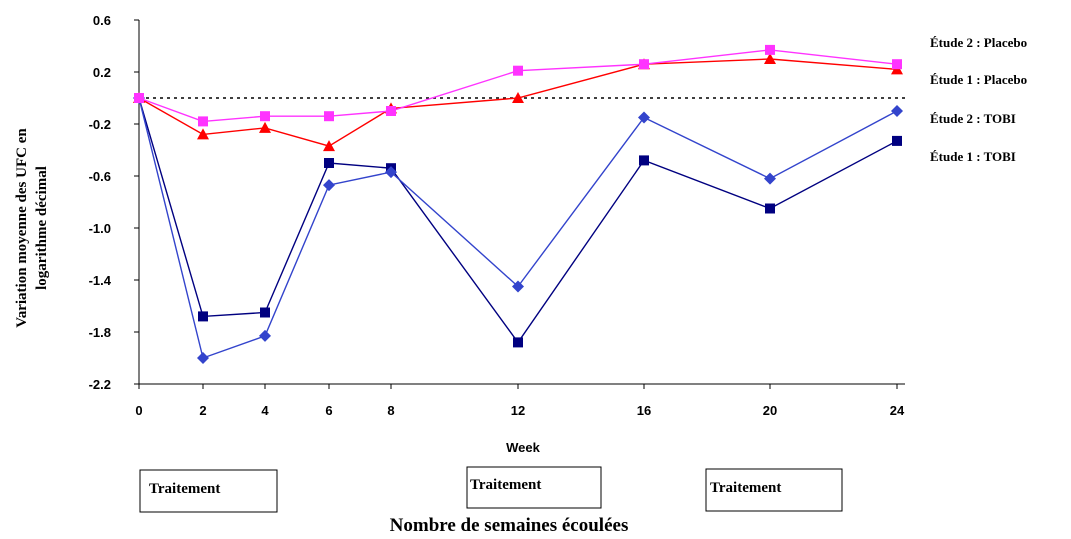 The height and width of the screenshot is (539, 1071). Describe the element at coordinates (745, 488) in the screenshot. I see `treatment-box-3-label: Traitement` at that location.